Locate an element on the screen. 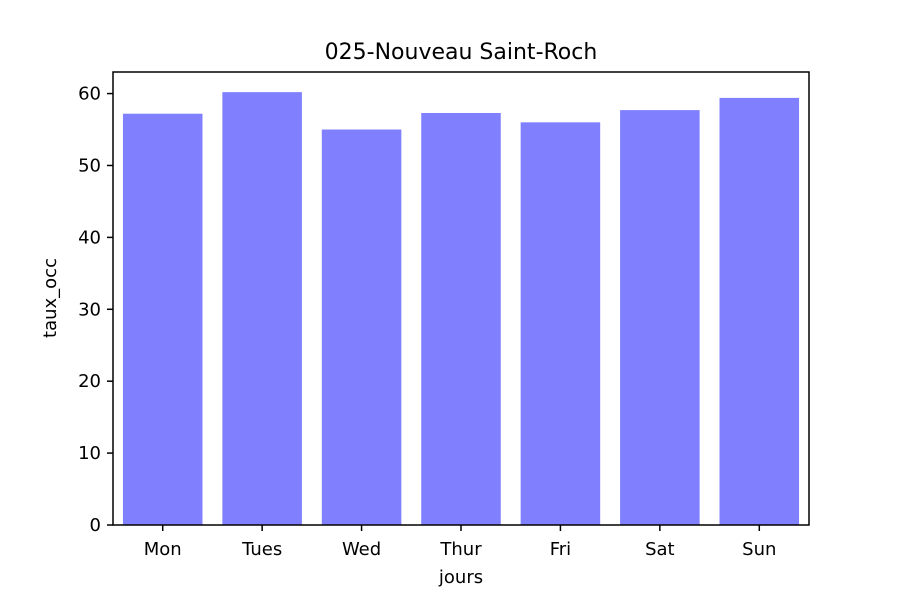 This screenshot has height=600, width=900. x-axis-ticks: Mon Tues Wed Thur Fri Sat Sun is located at coordinates (460, 542).